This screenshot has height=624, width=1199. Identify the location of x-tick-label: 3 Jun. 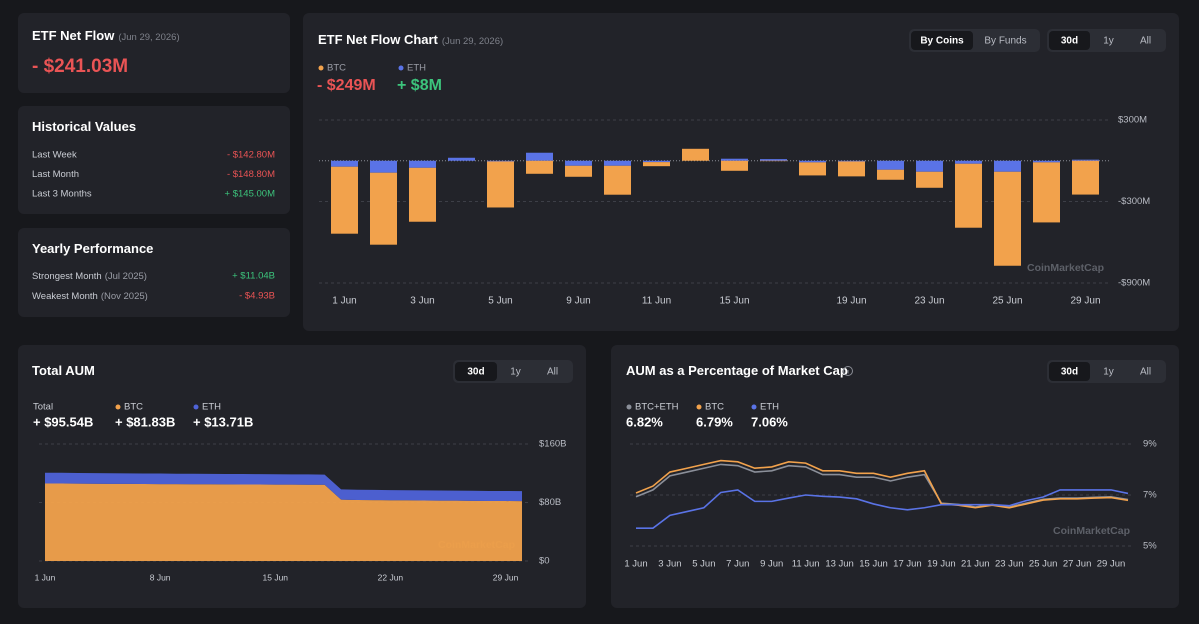
(422, 301).